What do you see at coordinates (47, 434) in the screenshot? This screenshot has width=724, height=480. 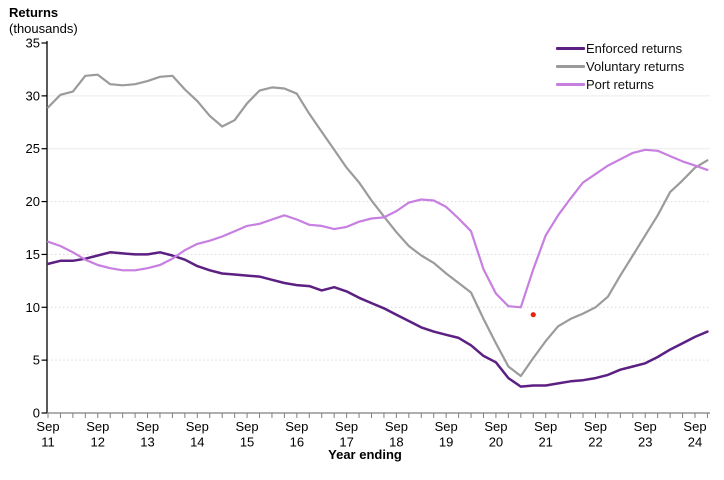 I see `x-tick-label-sep-11: Sep 11` at bounding box center [47, 434].